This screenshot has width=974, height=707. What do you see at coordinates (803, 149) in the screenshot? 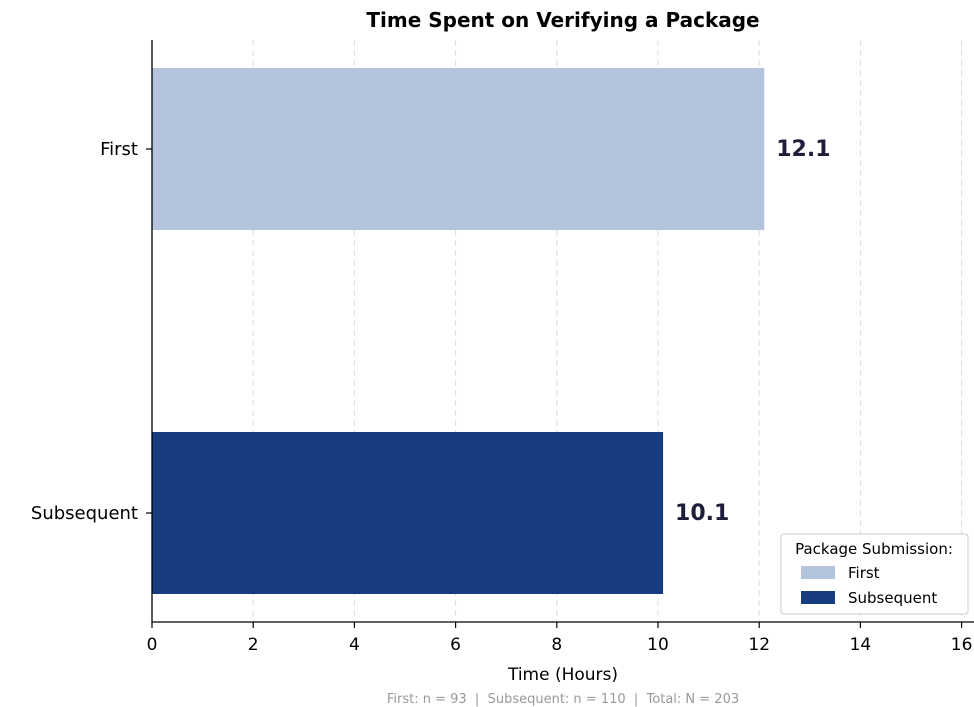
I see `value-label-first: 12.1` at bounding box center [803, 149].